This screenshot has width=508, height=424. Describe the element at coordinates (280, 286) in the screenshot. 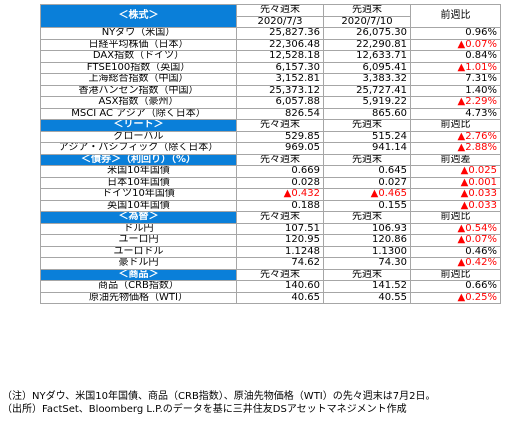

I see `value-prev-prev-week: 140.60` at that location.